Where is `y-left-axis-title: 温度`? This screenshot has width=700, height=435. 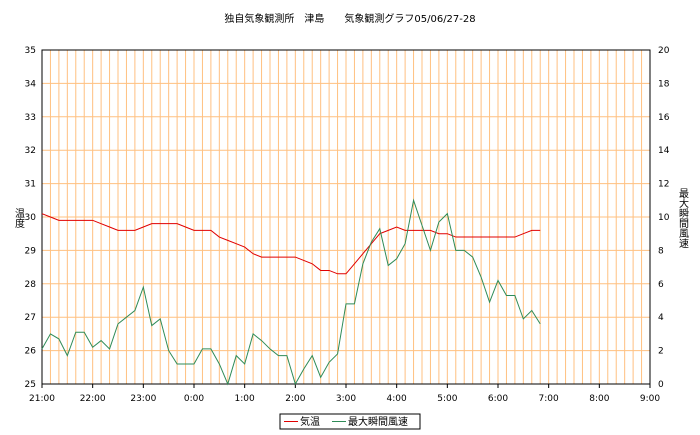 y-left-axis-title: 温度 is located at coordinates (19, 218).